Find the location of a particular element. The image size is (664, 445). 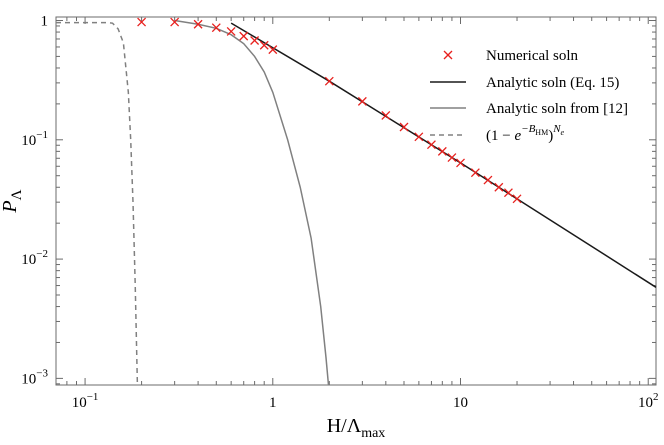

y-tick-label: 1 is located at coordinates (45, 22).